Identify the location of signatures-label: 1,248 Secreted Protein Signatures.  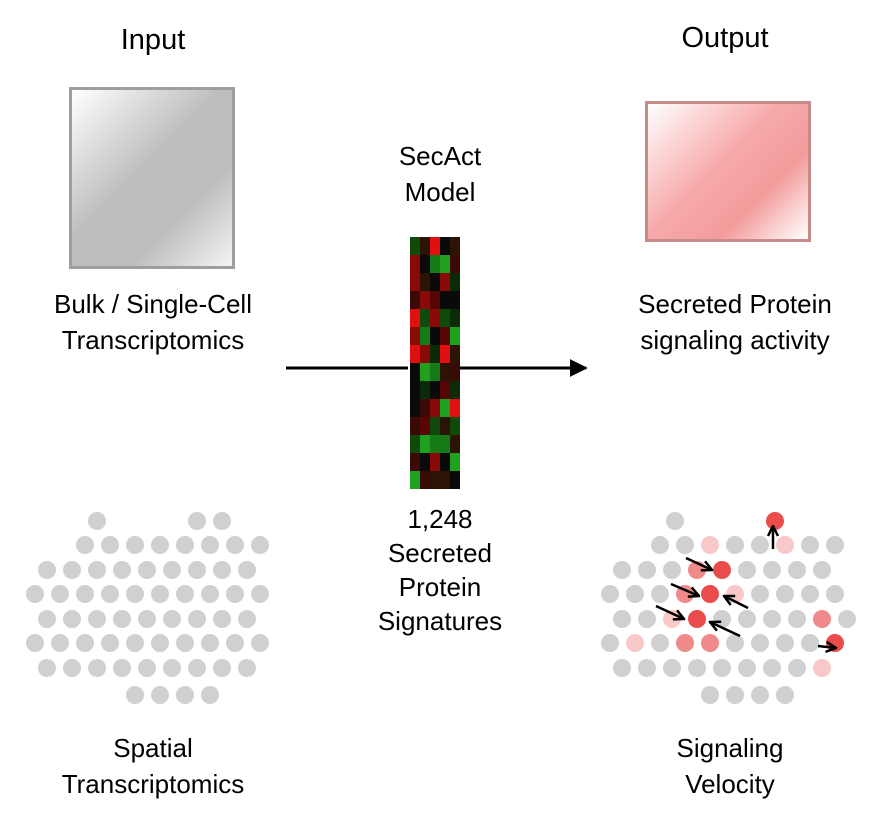
(440, 570).